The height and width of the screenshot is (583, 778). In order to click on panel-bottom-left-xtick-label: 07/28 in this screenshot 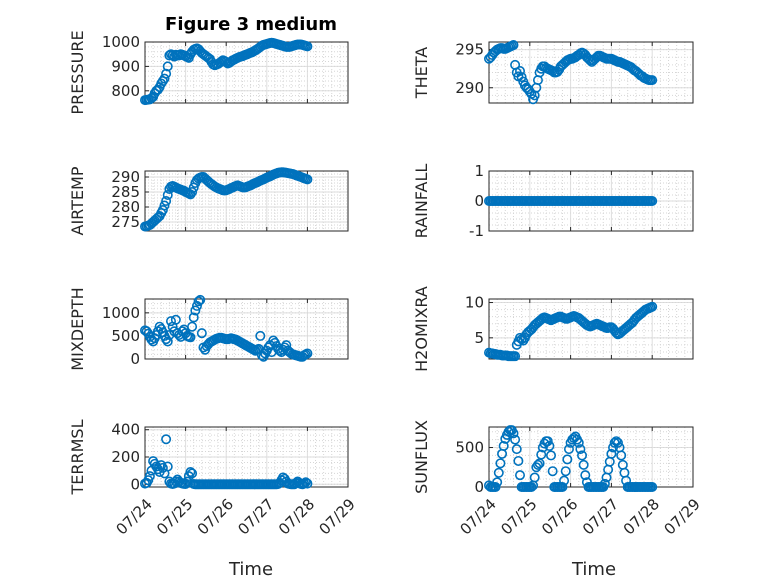, I will do `click(296, 516)`.